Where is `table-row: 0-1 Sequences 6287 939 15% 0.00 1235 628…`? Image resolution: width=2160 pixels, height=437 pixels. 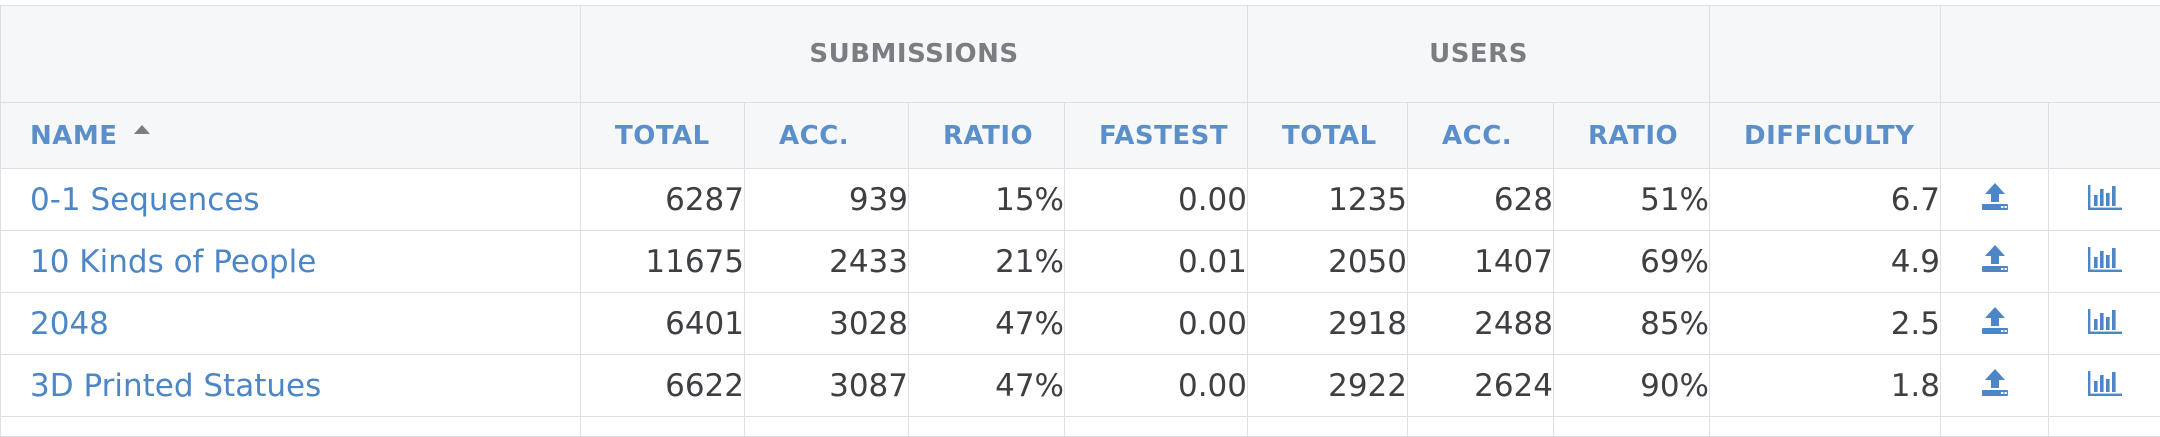
table-row: 0-1 Sequences 6287 939 15% 0.00 1235 628… is located at coordinates (1080, 200).